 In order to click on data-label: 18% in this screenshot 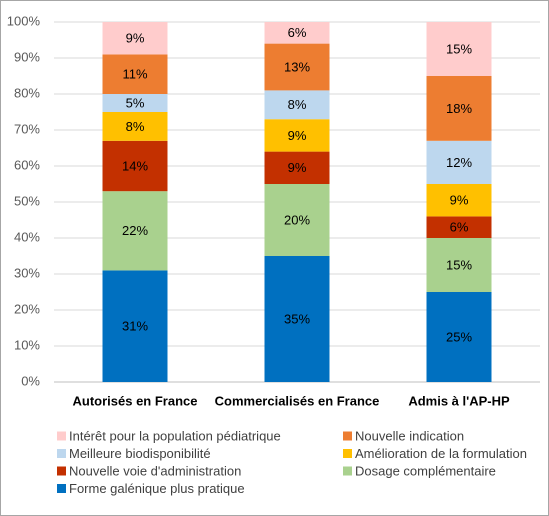, I will do `click(459, 108)`.